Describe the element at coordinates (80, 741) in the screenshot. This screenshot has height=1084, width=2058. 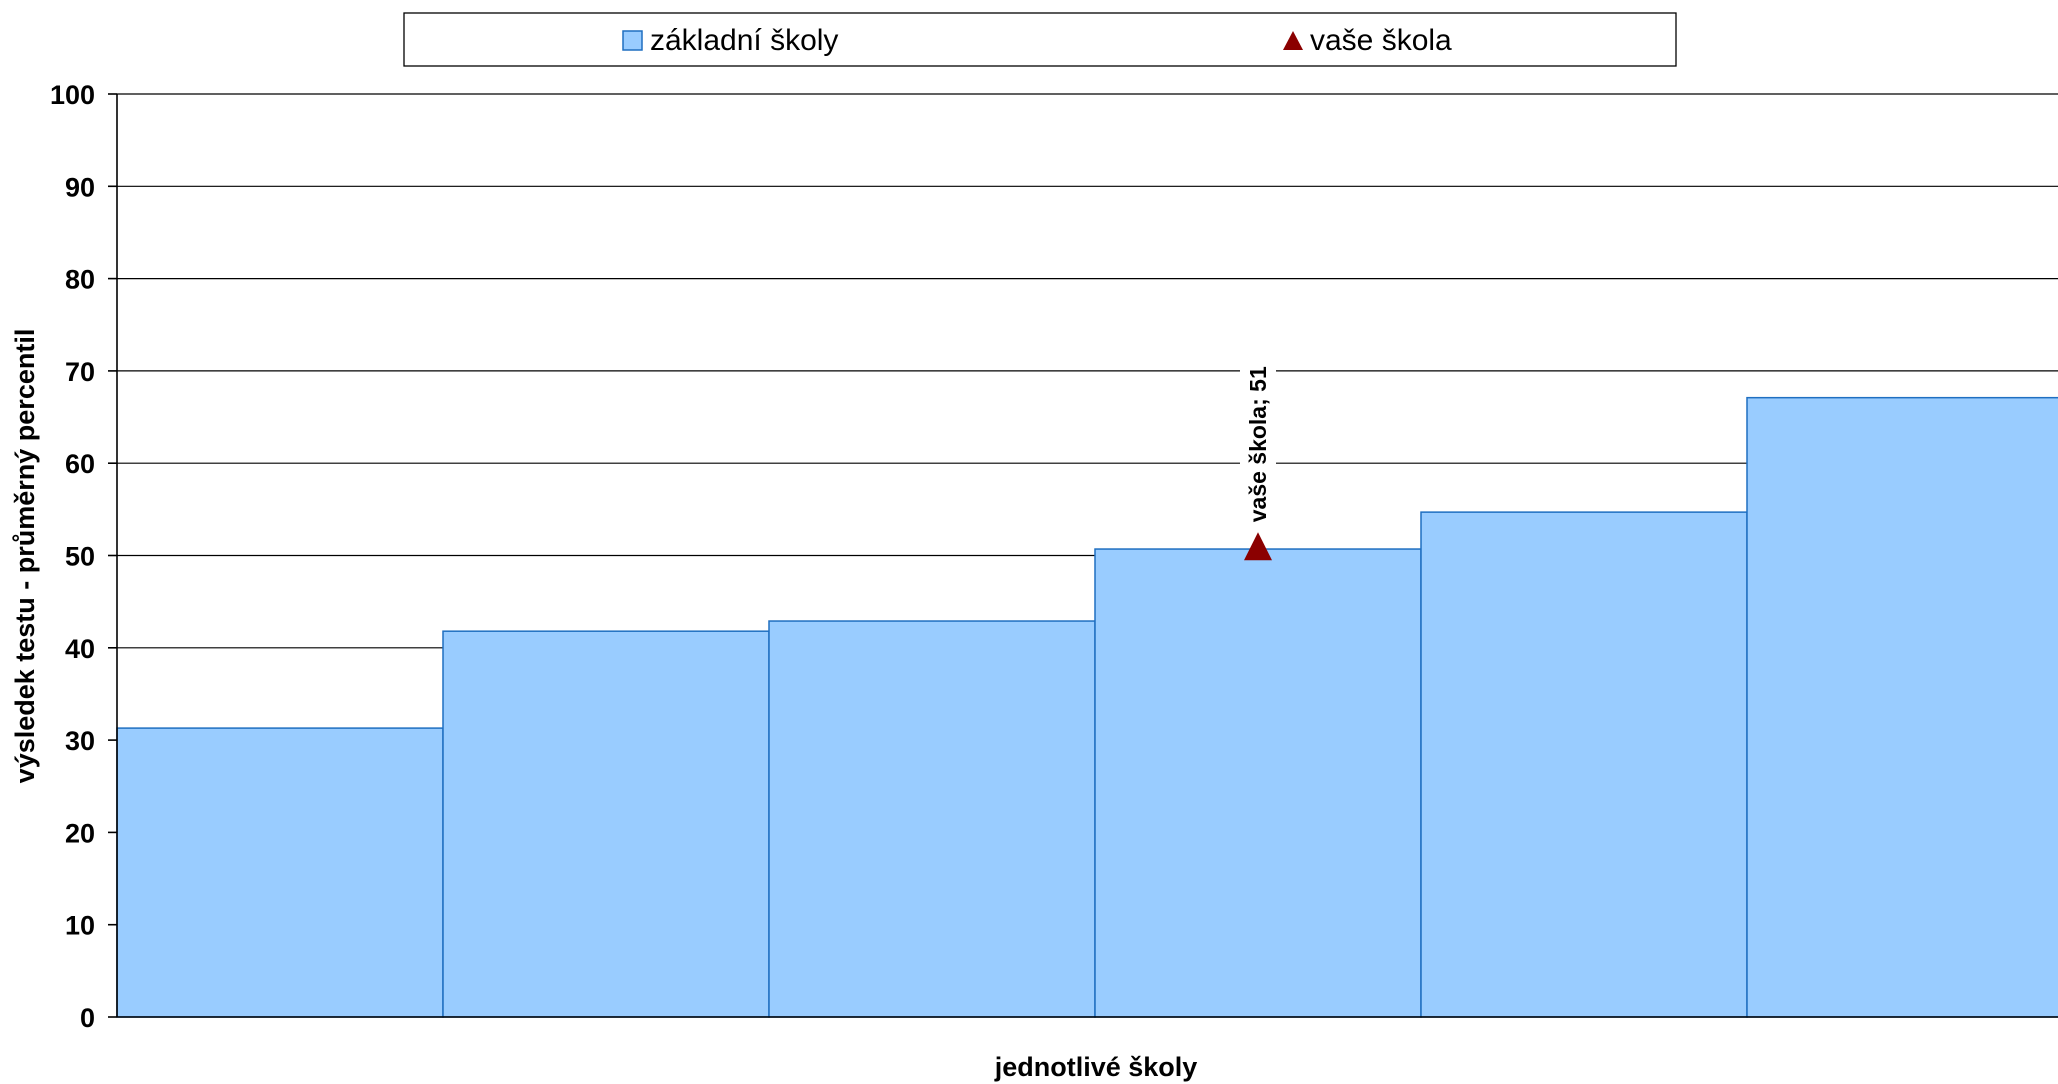
I see `y-tick-label: 30` at that location.